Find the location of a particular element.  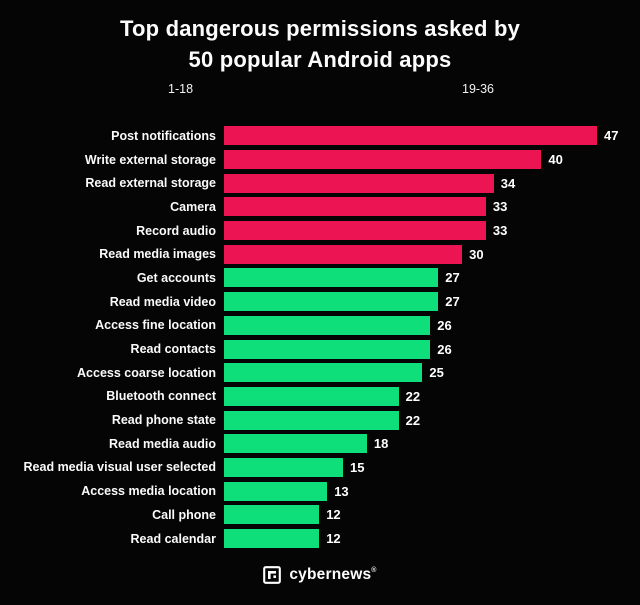

bar-value: 40 is located at coordinates (555, 160).